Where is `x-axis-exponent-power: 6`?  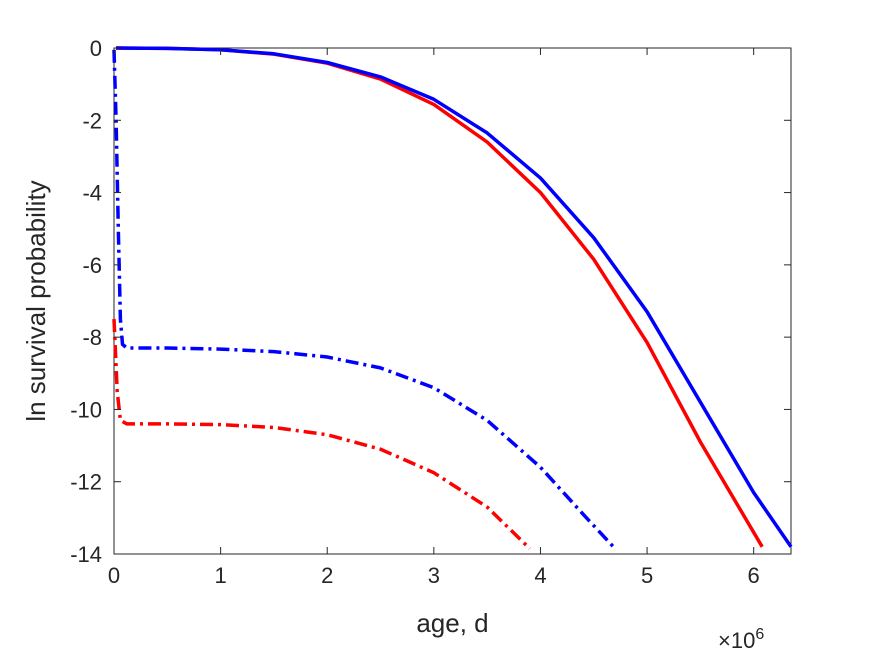 x-axis-exponent-power: 6 is located at coordinates (759, 634).